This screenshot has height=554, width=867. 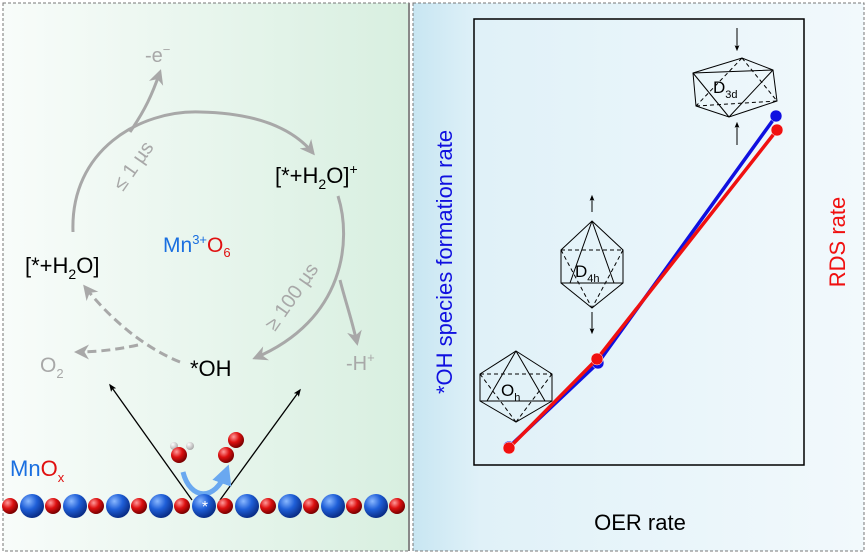 I want to click on electron-loss-label: -e−, so click(x=157, y=54).